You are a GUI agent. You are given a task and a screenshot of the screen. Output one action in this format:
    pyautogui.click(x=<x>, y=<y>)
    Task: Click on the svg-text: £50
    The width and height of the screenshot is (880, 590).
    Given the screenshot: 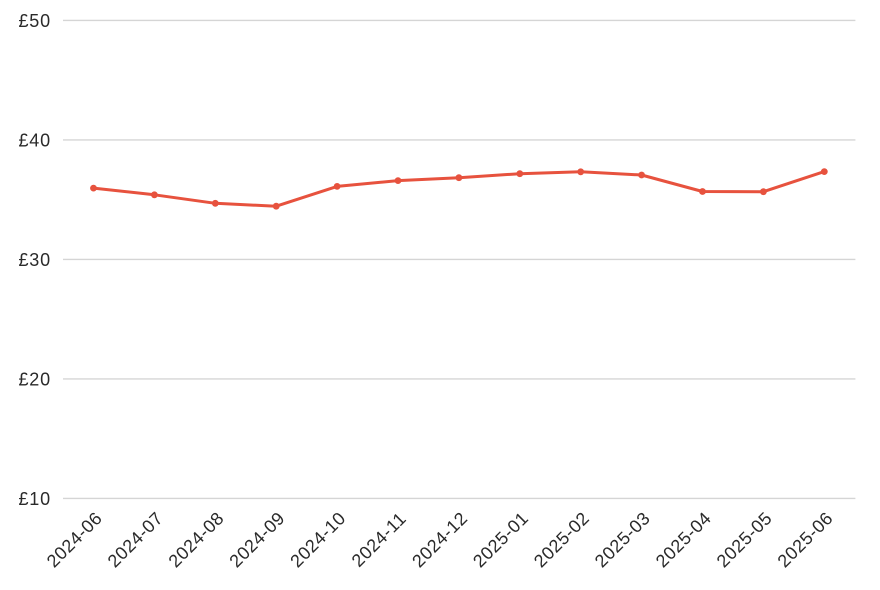 What is the action you would take?
    pyautogui.click(x=34, y=21)
    